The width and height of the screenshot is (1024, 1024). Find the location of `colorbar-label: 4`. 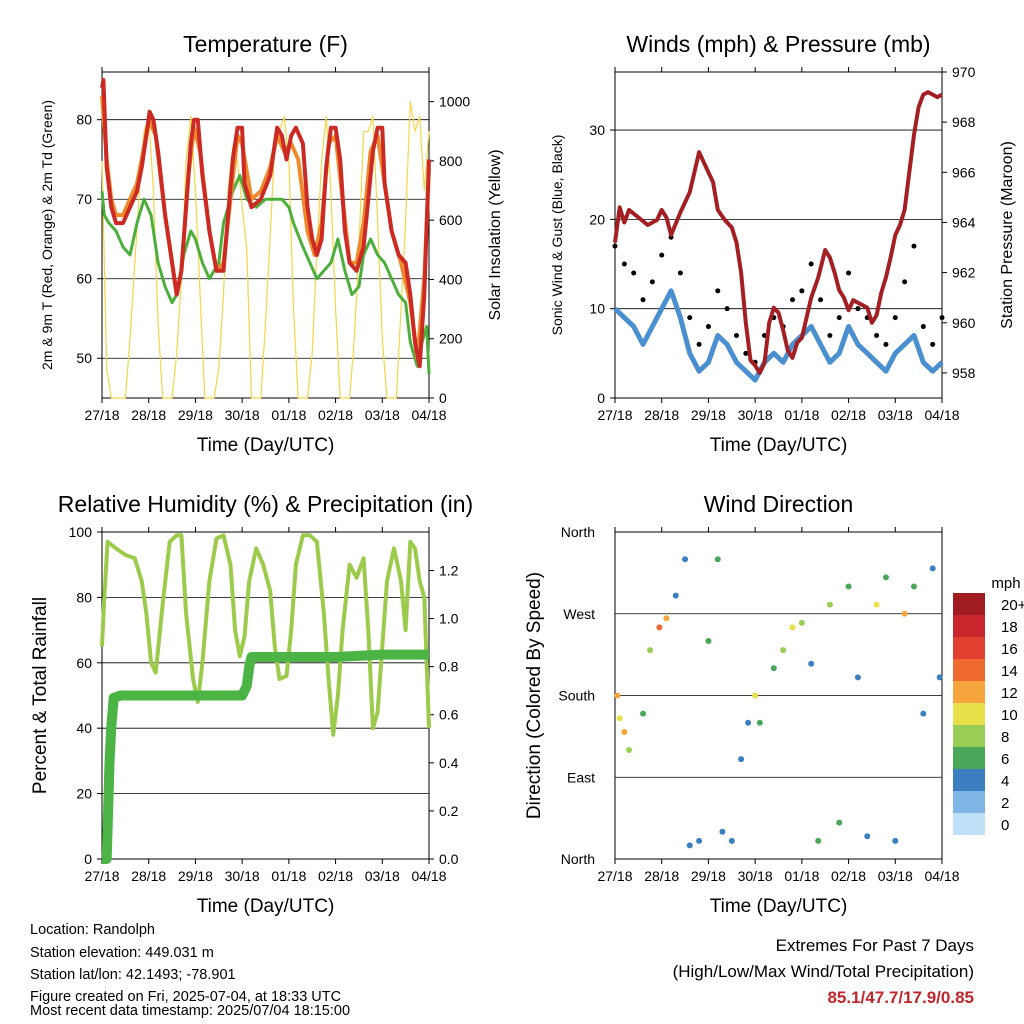

colorbar-label: 4 is located at coordinates (1005, 781).